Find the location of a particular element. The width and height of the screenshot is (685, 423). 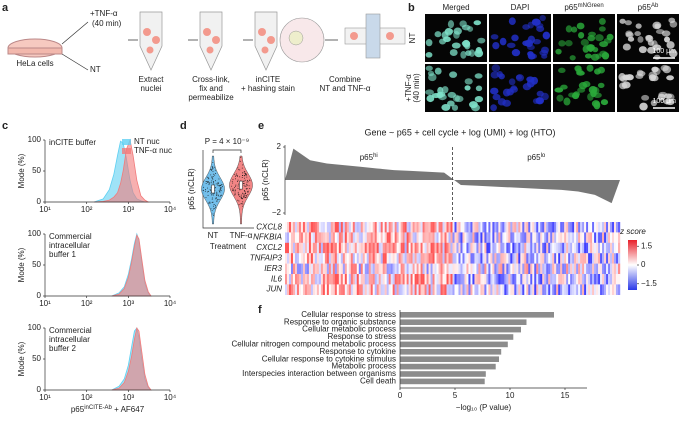

x-tick-label: 10² is located at coordinates (87, 303).